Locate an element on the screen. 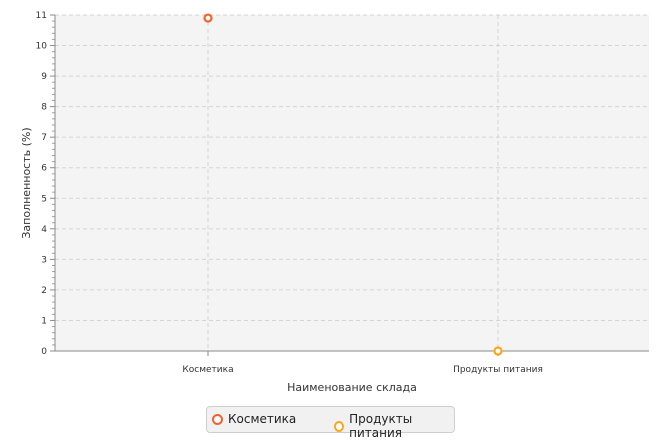 Image resolution: width=662 pixels, height=440 pixels. y-tick-label: 6 is located at coordinates (44, 169).